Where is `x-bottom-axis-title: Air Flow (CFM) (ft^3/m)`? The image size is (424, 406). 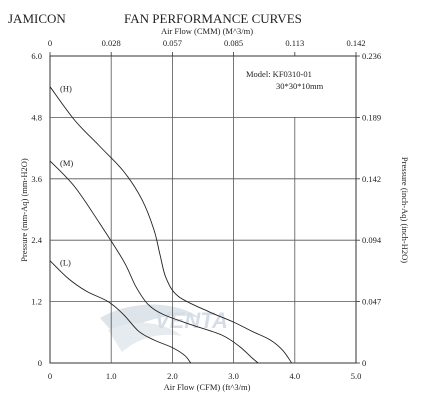 x-bottom-axis-title: Air Flow (CFM) (ft^3/m) is located at coordinates (207, 387).